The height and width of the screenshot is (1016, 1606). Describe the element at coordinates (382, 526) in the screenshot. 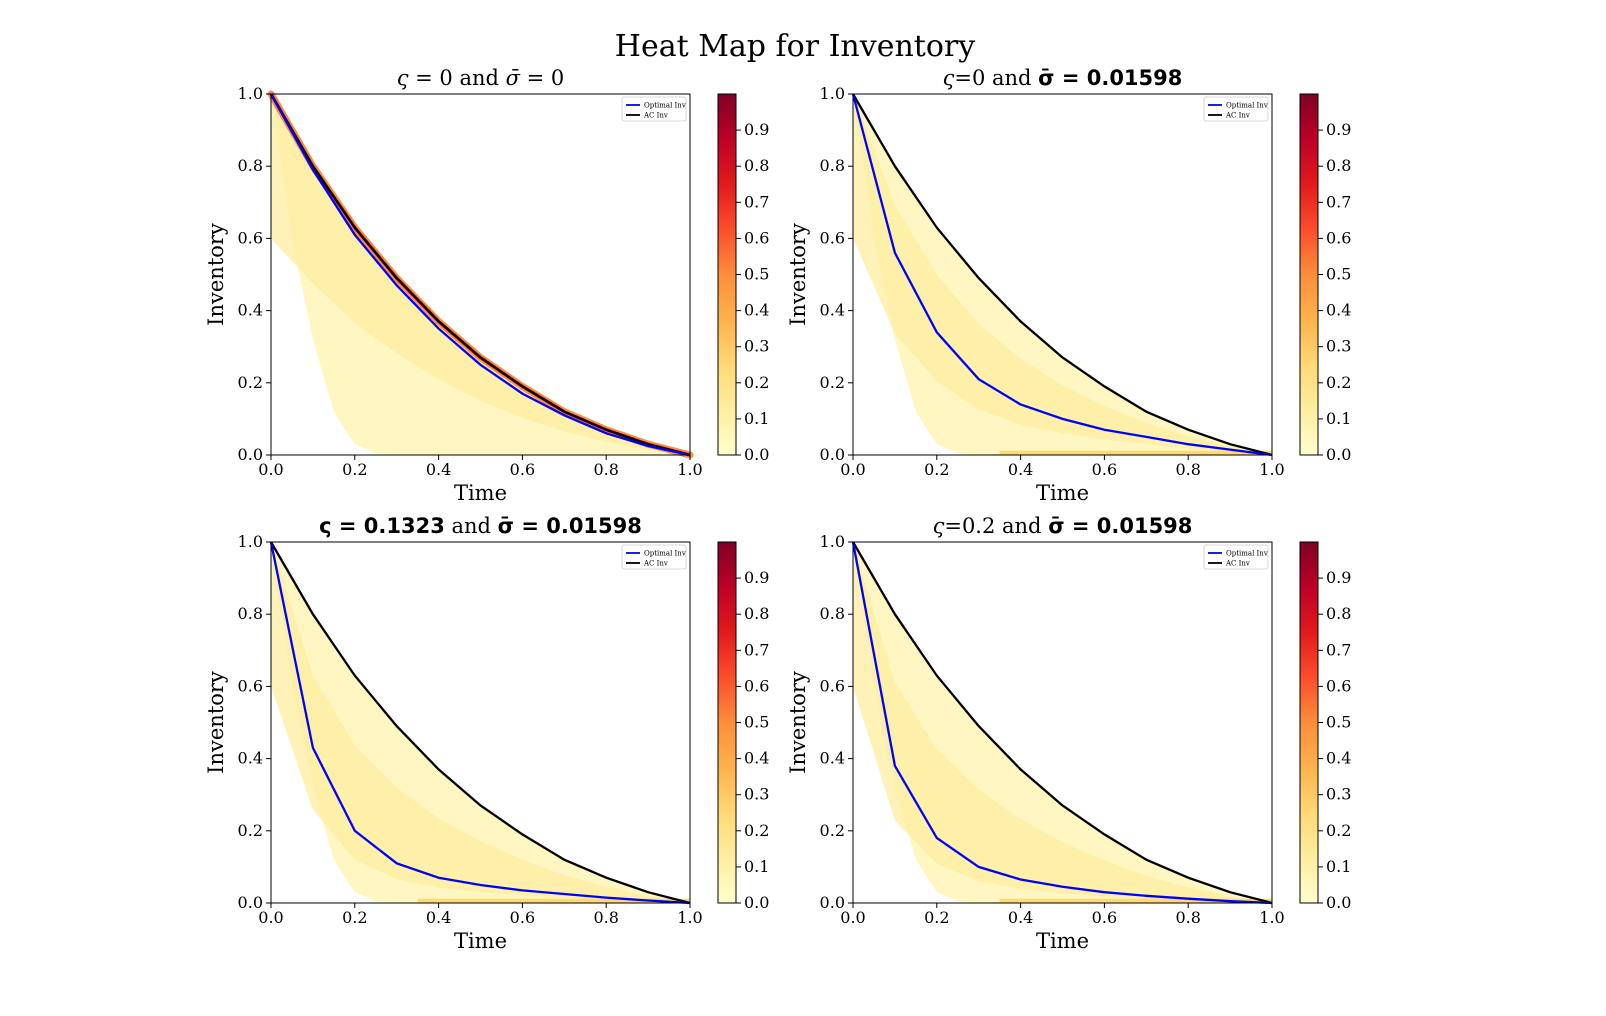

I see `panel-title-part: ς = 0.1323` at that location.